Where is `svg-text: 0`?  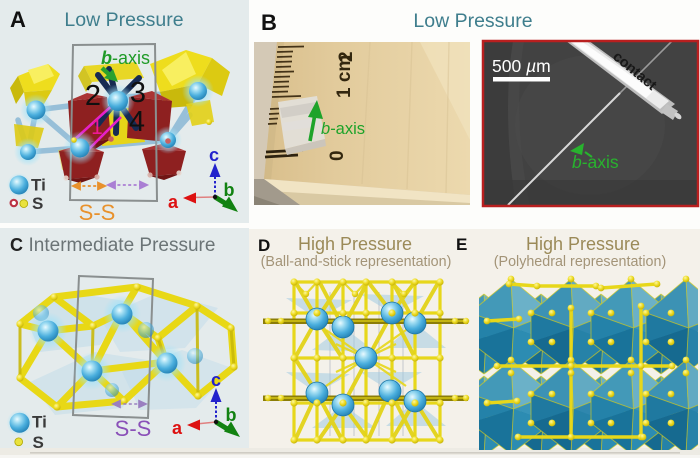
svg-text: 0 is located at coordinates (337, 155).